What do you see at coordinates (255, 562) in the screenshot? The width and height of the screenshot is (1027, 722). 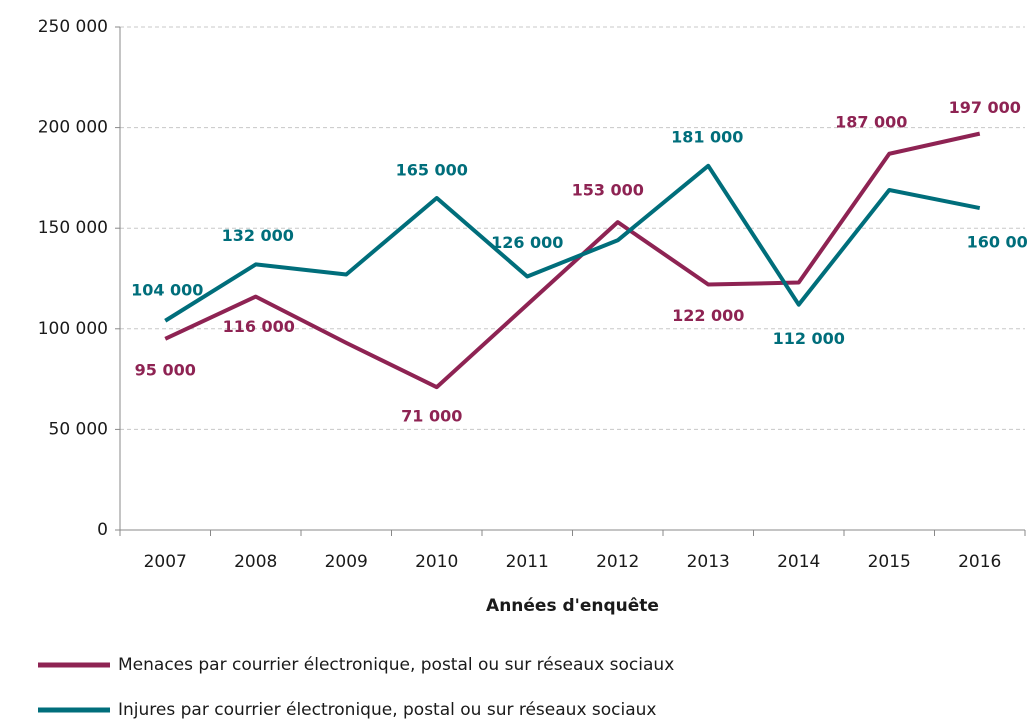 I see `x-tick-label: 2008` at bounding box center [255, 562].